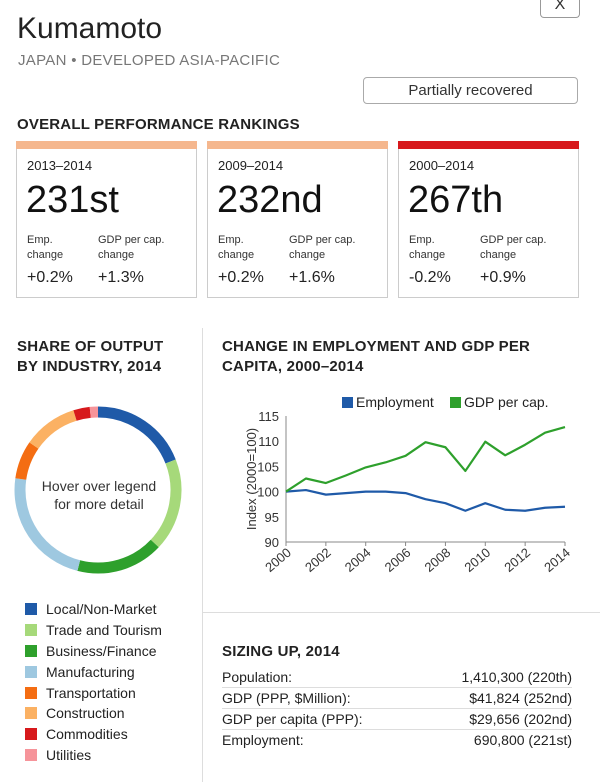 The height and width of the screenshot is (782, 600). Describe the element at coordinates (104, 630) in the screenshot. I see `legend-label: Trade and Tourism` at that location.